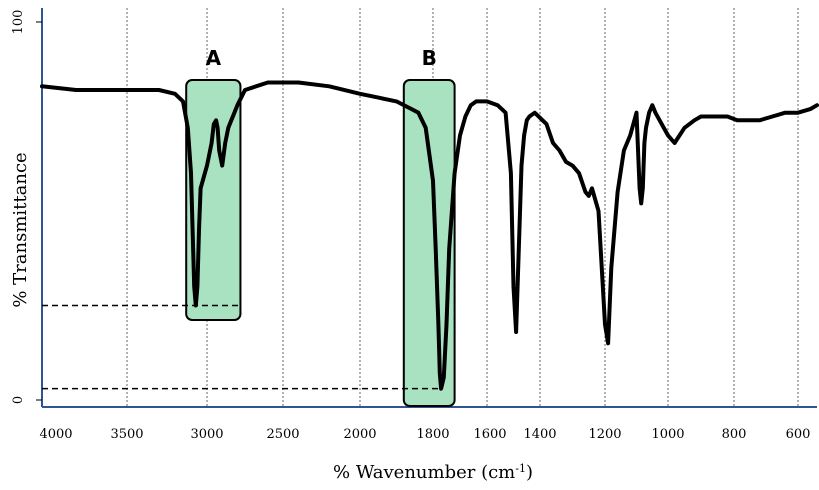 This screenshot has height=490, width=819. Describe the element at coordinates (529, 472) in the screenshot. I see `x-axis-title-close: )` at that location.